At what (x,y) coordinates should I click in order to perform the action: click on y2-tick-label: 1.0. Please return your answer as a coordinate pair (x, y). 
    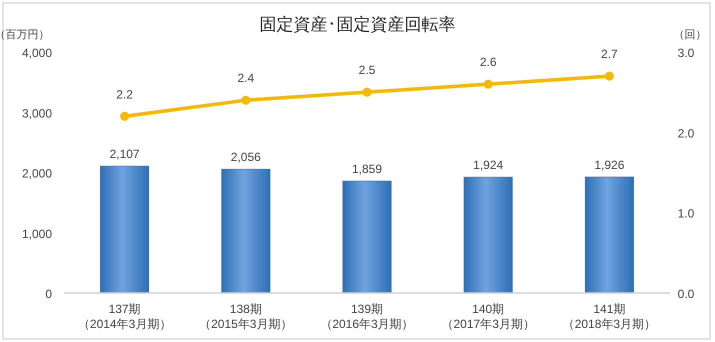
    Looking at the image, I should click on (686, 213).